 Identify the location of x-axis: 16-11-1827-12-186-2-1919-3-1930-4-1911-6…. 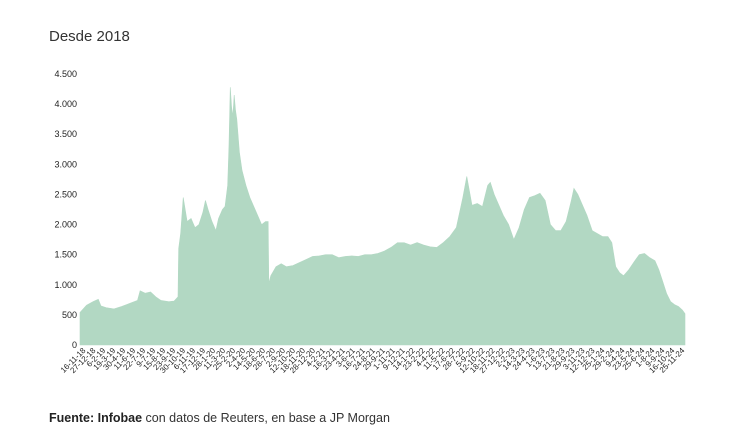
(373, 360).